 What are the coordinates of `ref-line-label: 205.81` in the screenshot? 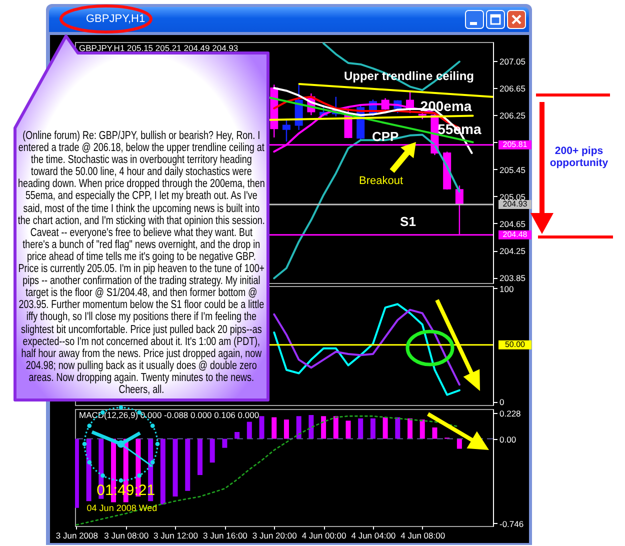 It's located at (515, 144).